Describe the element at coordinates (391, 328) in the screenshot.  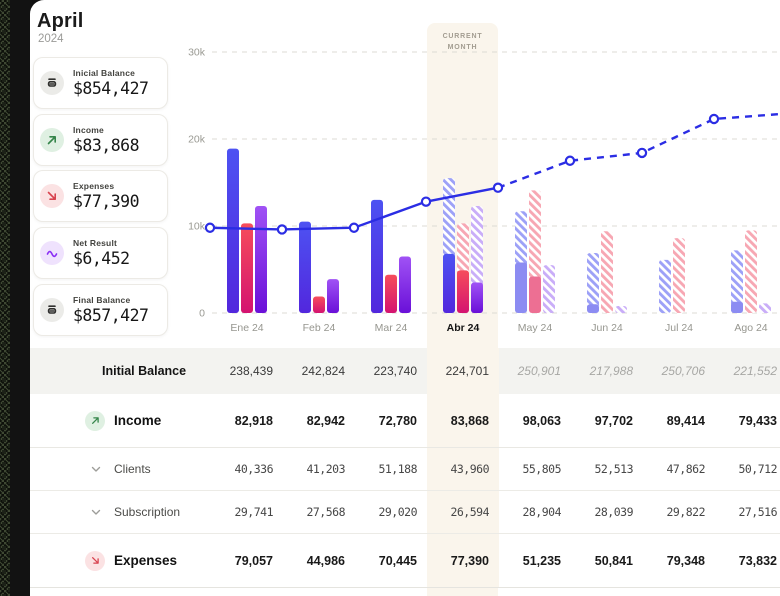
I see `x-axis-month-label: Mar 24` at that location.